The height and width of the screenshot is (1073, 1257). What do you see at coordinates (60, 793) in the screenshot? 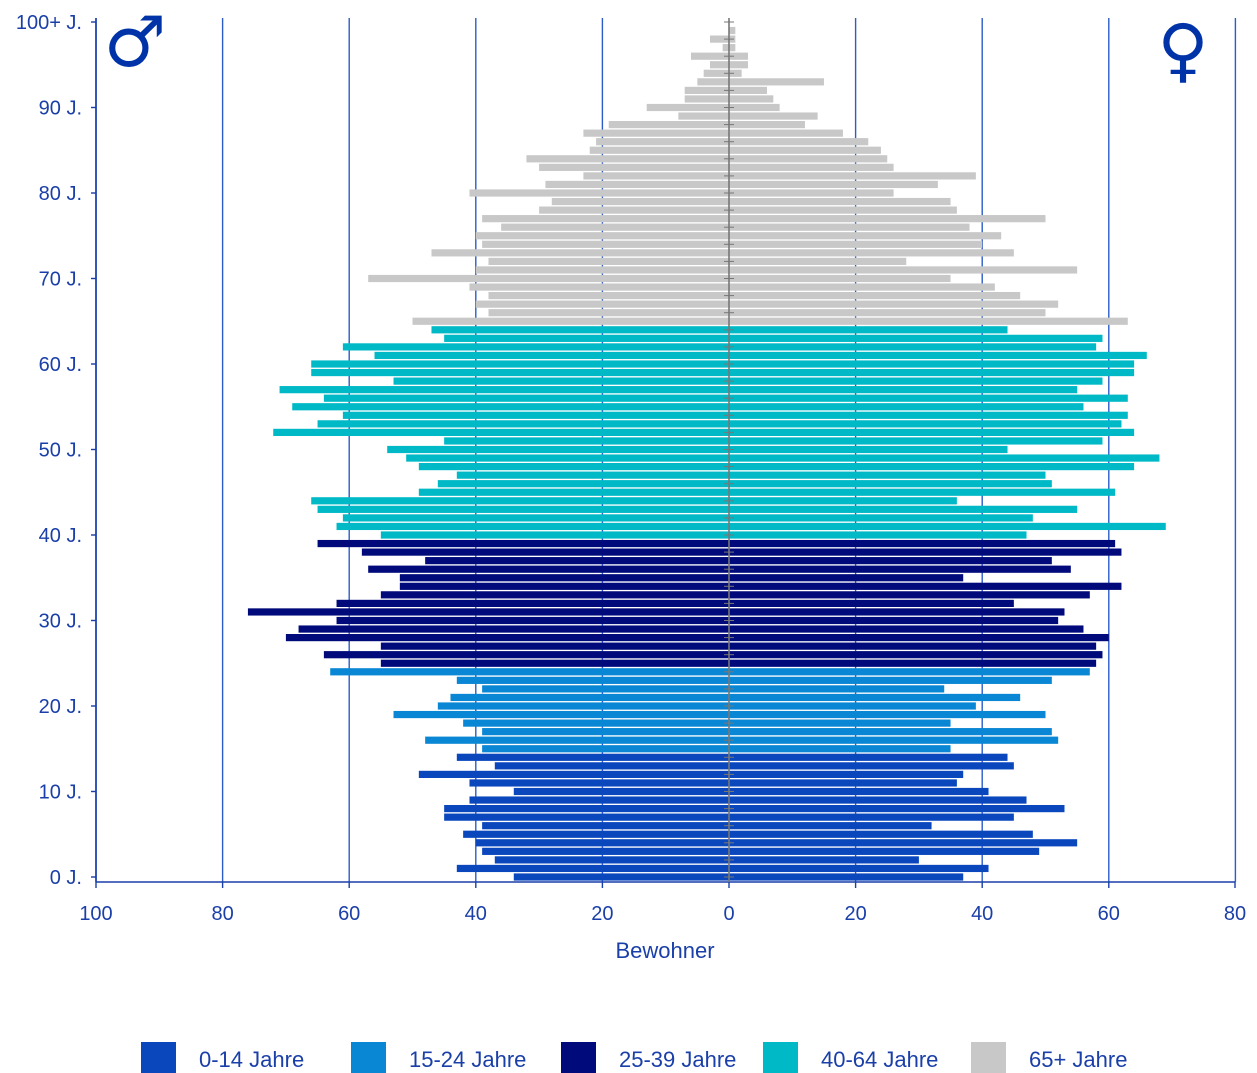
I see `y-tick-label: 10 J.` at bounding box center [60, 793].